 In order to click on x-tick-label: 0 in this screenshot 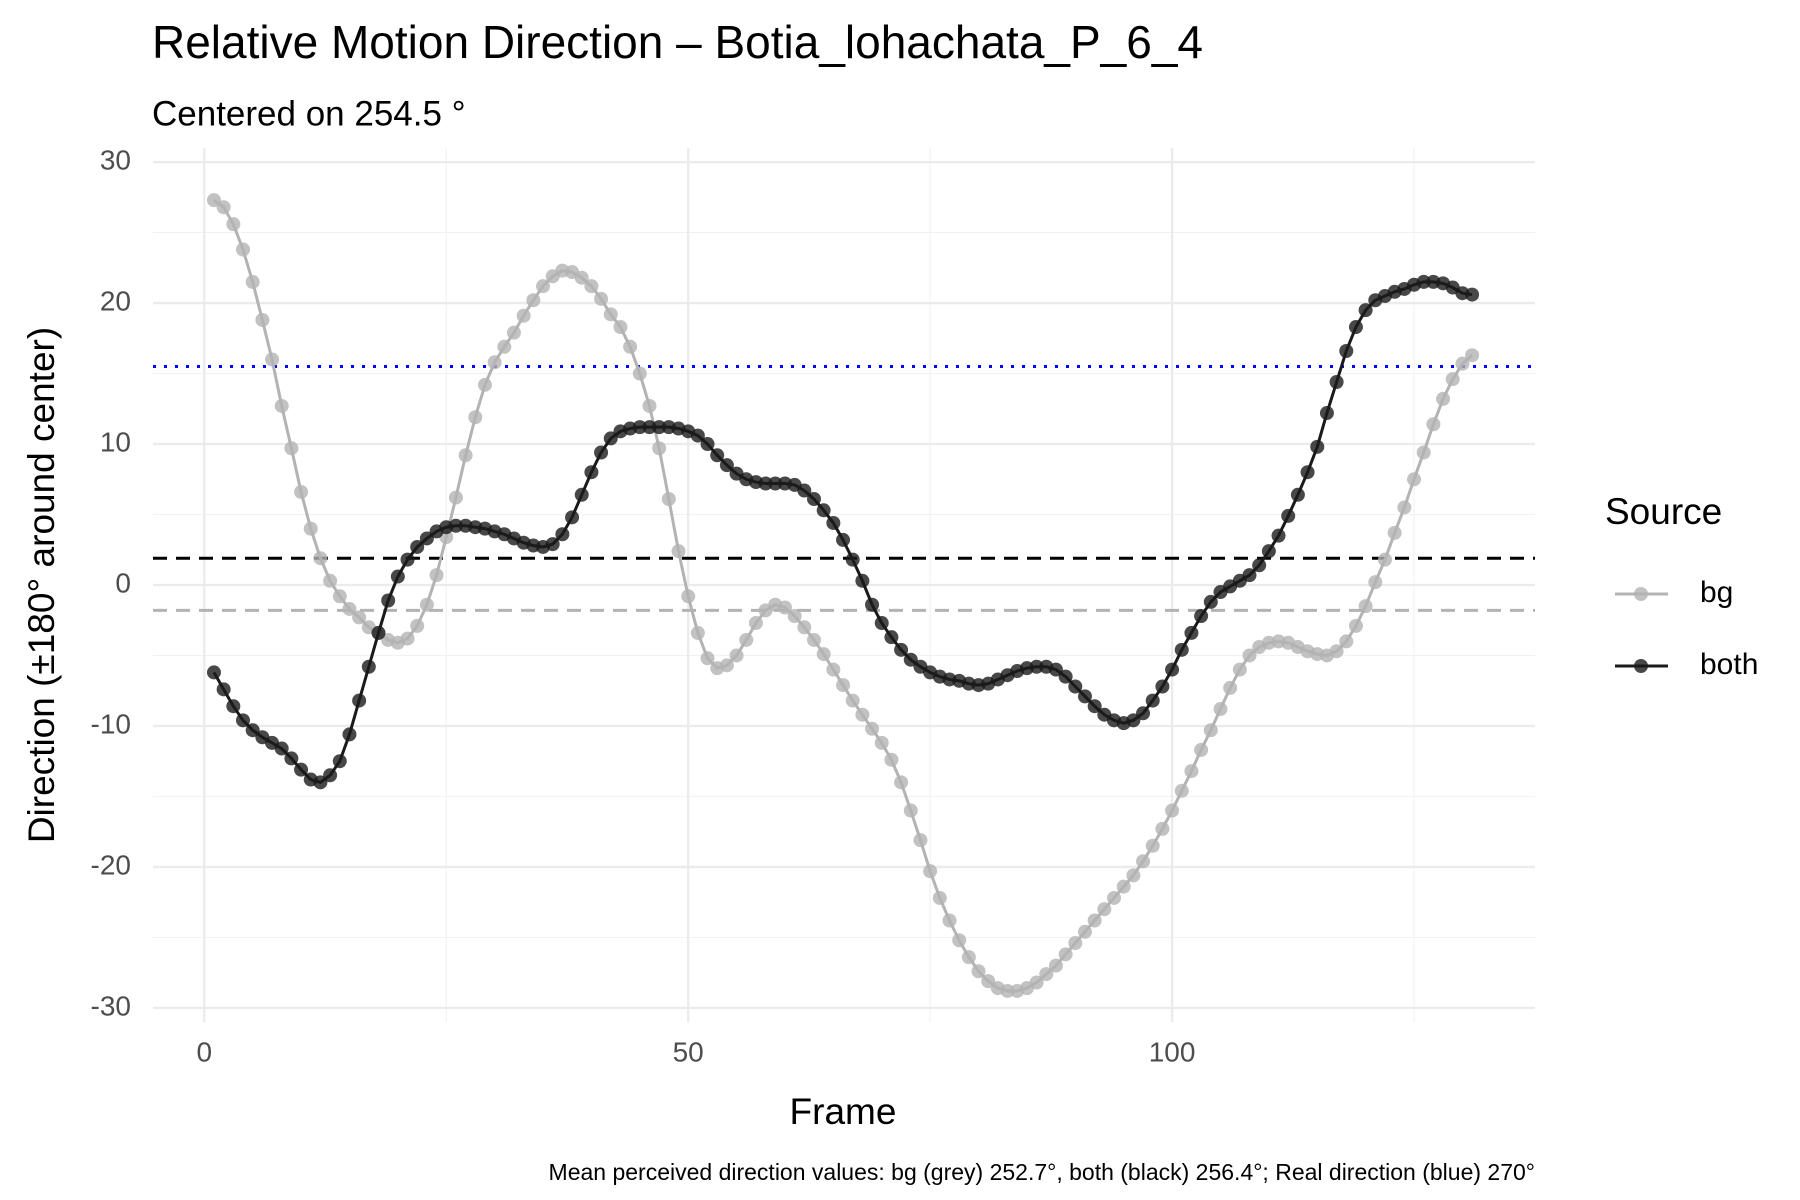, I will do `click(205, 1051)`.